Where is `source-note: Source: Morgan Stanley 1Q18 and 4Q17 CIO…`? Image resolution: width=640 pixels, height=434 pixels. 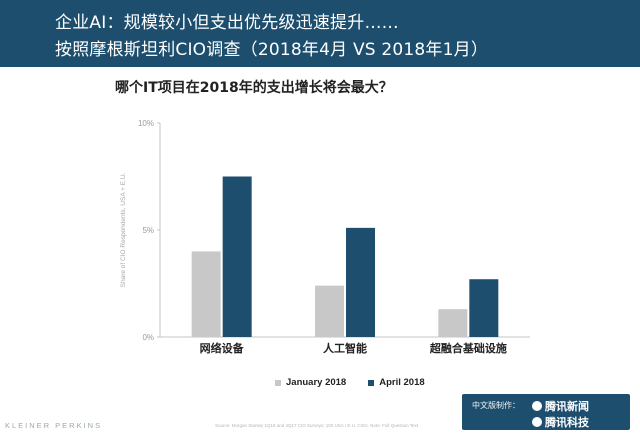 source-note: Source: Morgan Stanley 1Q18 and 4Q17 CIO… is located at coordinates (317, 425).